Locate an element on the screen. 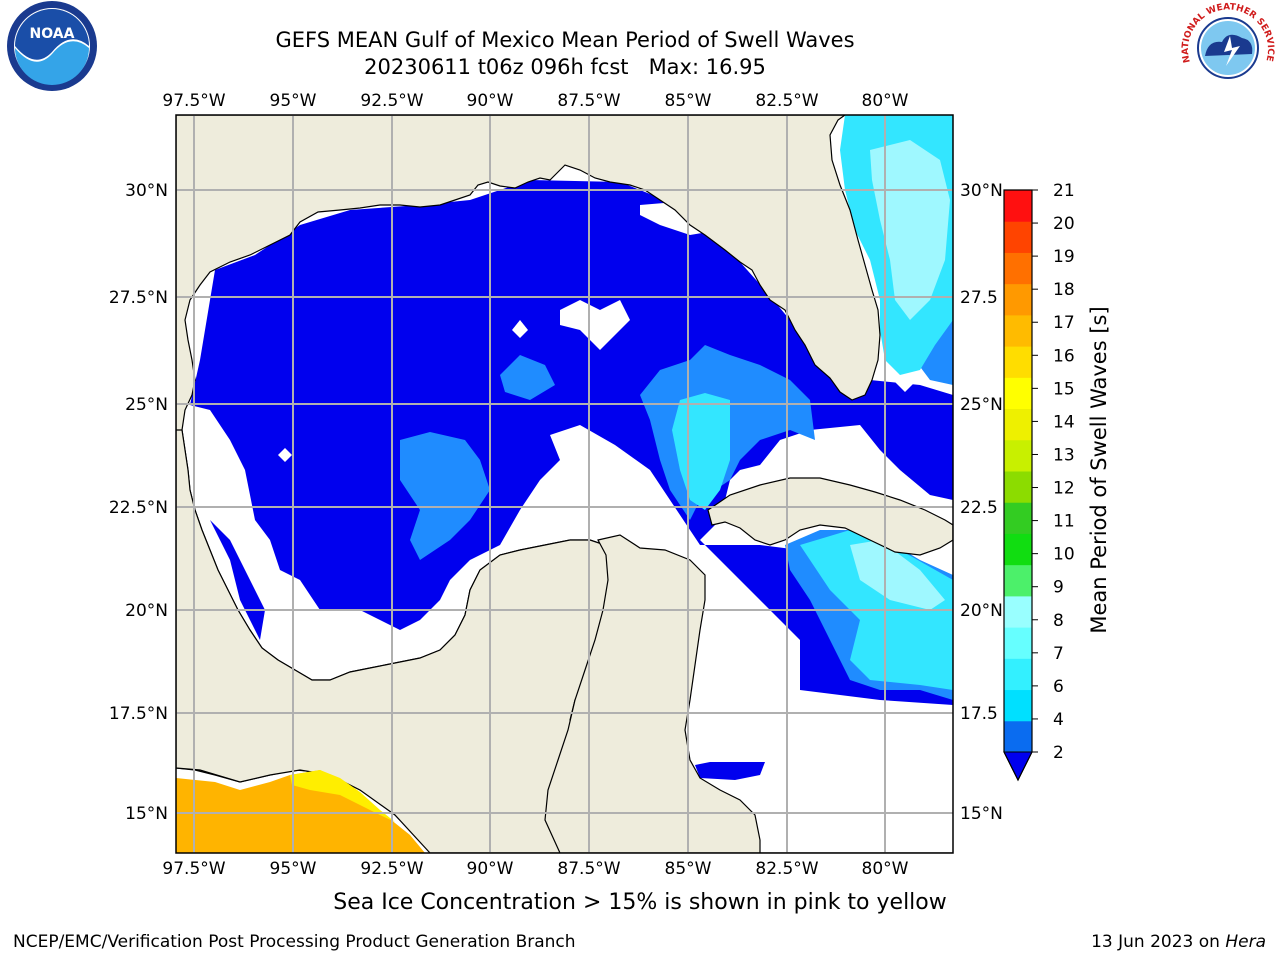 This screenshot has height=960, width=1280. credit-right: 13 Jun 2023 on Hera is located at coordinates (1178, 942).